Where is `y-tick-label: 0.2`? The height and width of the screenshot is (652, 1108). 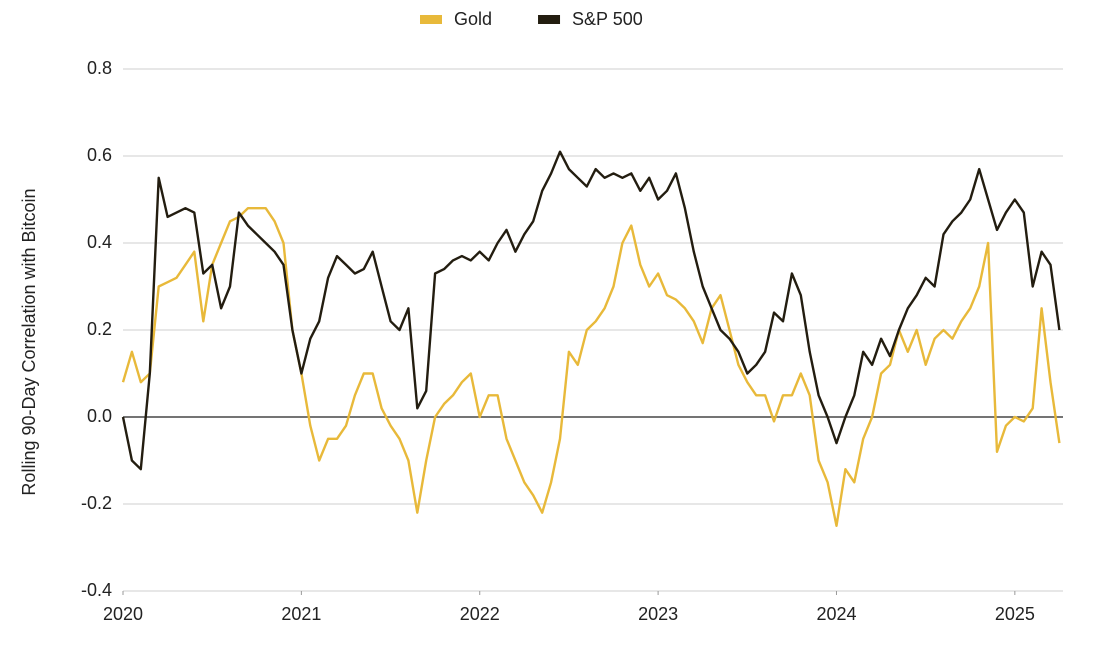 y-tick-label: 0.2 is located at coordinates (99, 329).